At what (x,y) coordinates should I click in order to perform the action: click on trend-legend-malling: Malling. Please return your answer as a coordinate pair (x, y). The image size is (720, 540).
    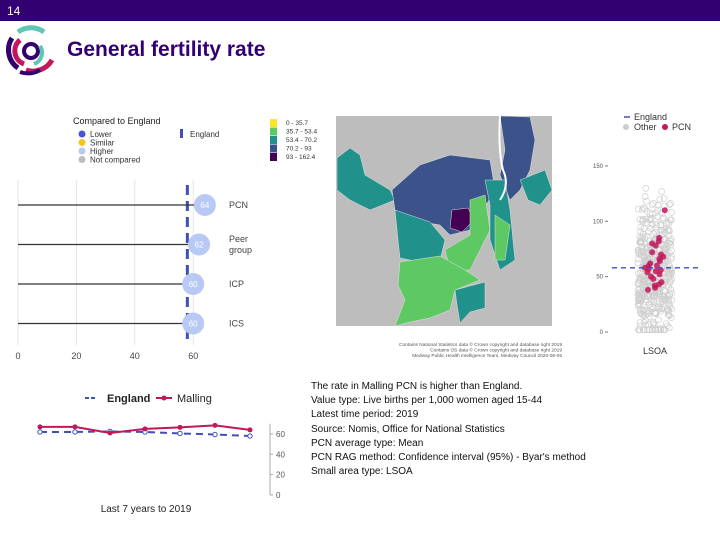
    Looking at the image, I should click on (194, 399).